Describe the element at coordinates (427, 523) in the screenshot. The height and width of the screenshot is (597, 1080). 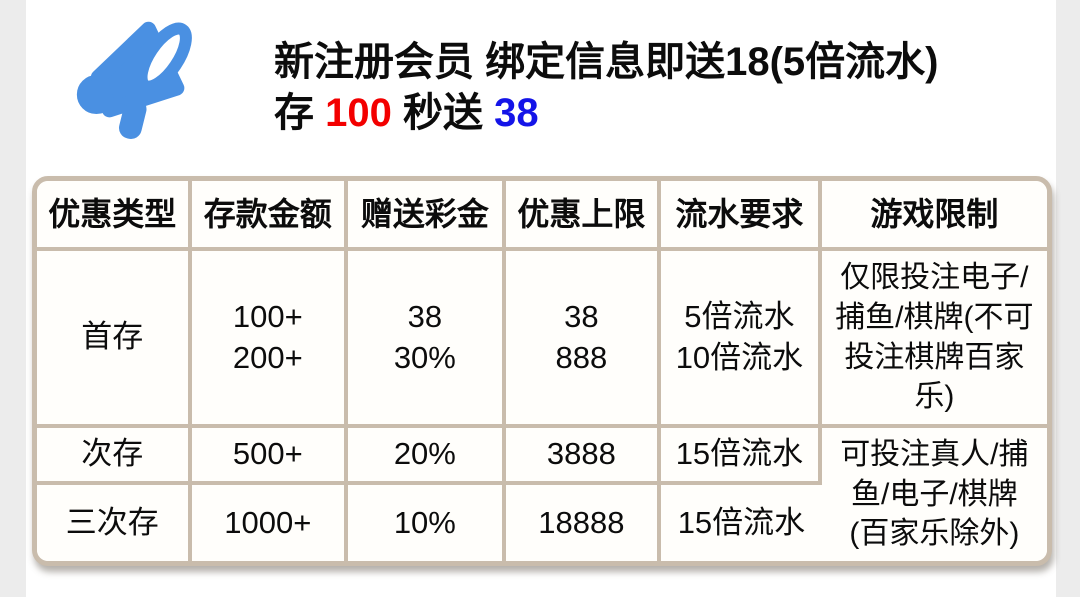
I see `cell-bonus: 10%` at that location.